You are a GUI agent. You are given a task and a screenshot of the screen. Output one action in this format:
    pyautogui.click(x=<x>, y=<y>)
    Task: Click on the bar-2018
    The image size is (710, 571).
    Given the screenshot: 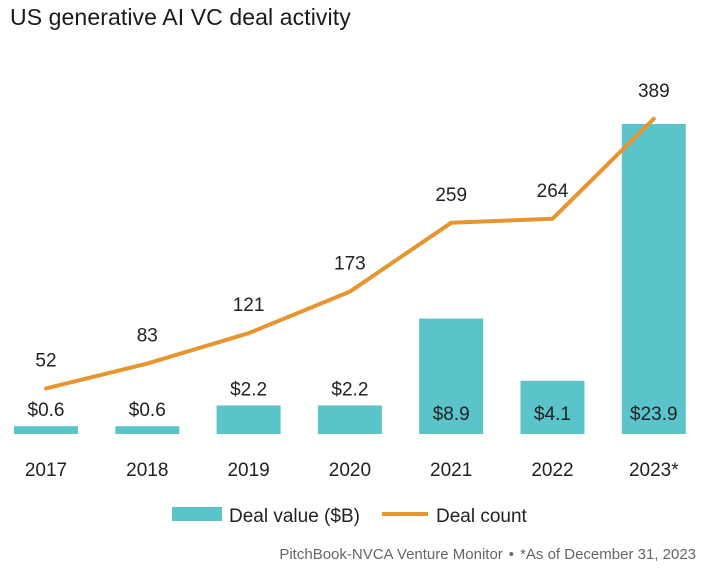 What is the action you would take?
    pyautogui.click(x=147, y=430)
    